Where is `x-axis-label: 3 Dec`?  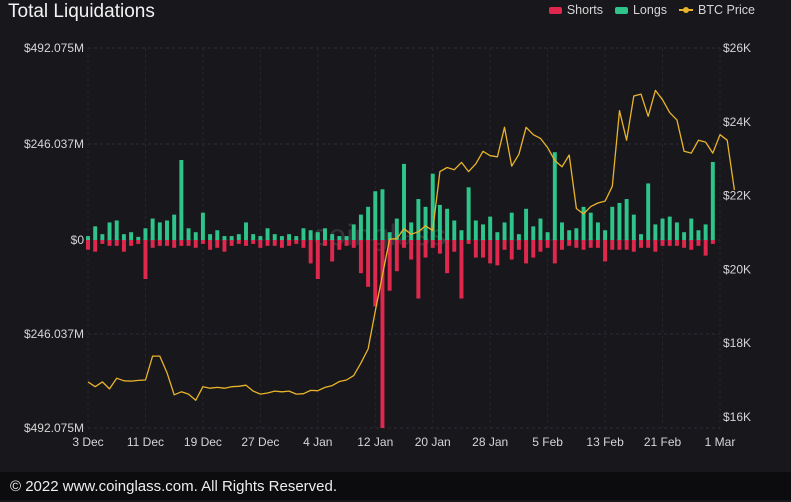 x-axis-label: 3 Dec is located at coordinates (87, 442).